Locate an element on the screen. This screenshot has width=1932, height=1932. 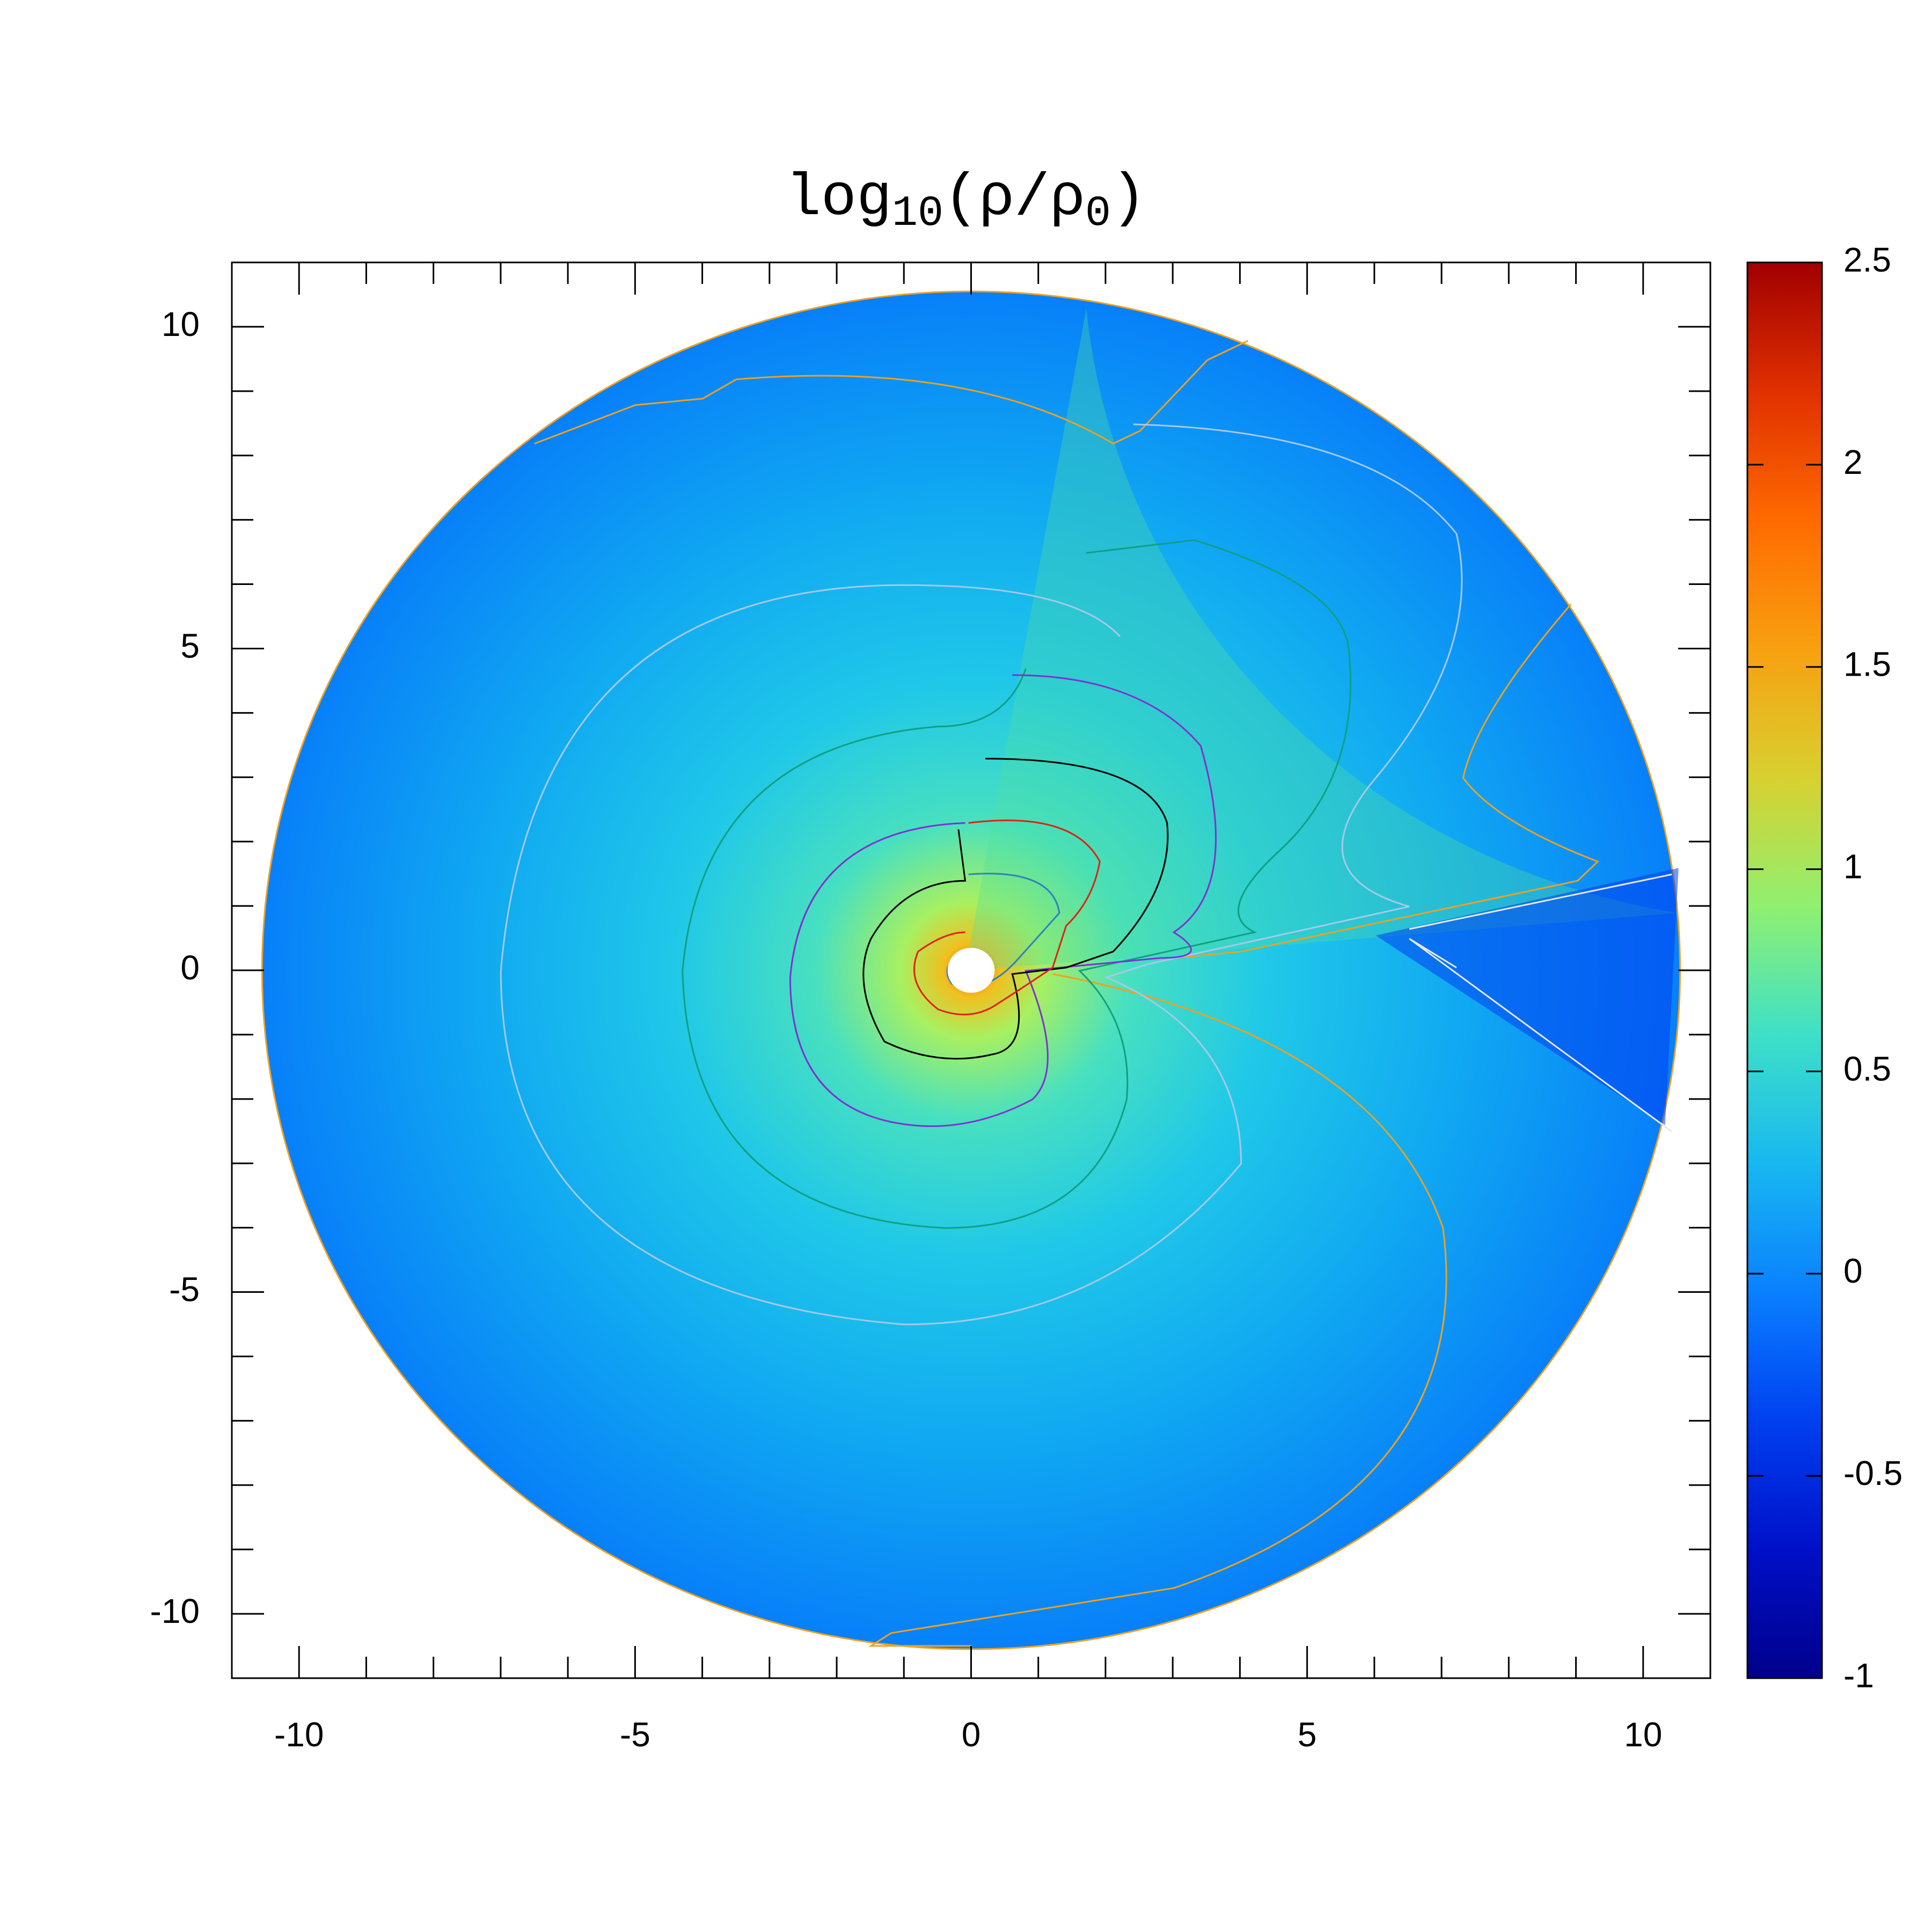
y-tick-label: -5 is located at coordinates (184, 1289).